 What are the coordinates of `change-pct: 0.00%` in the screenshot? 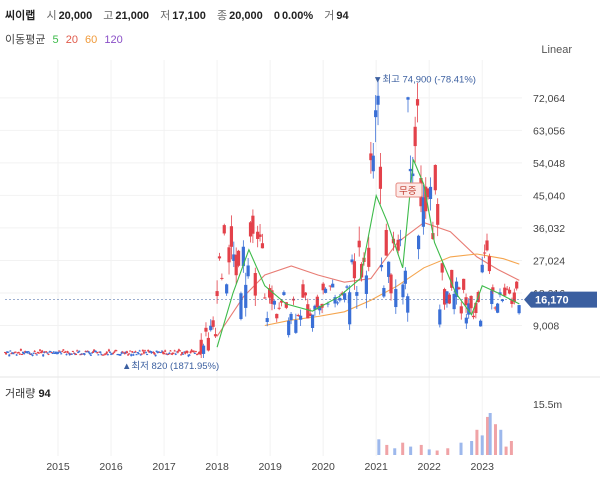 It's located at (297, 16).